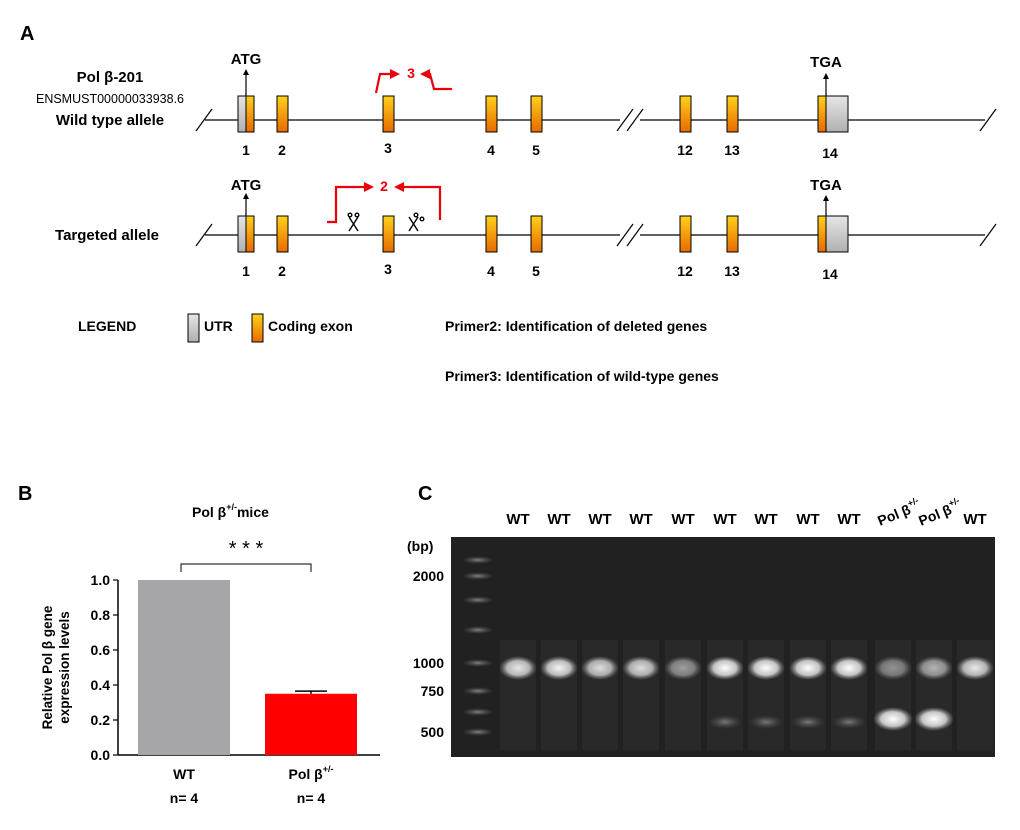 The image size is (1020, 830). I want to click on tg-start-codon: ATG, so click(246, 185).